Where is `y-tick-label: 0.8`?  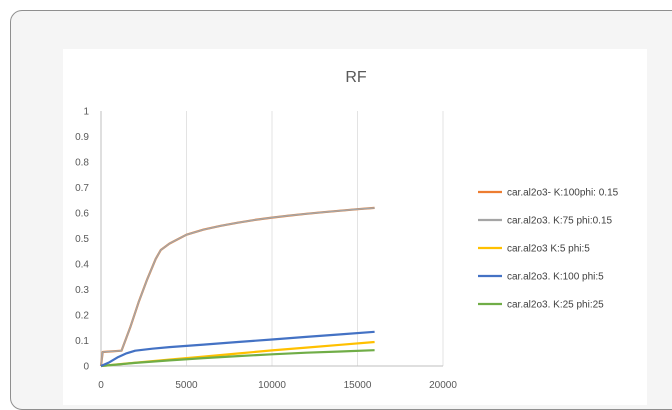 y-tick-label: 0.8 is located at coordinates (82, 163).